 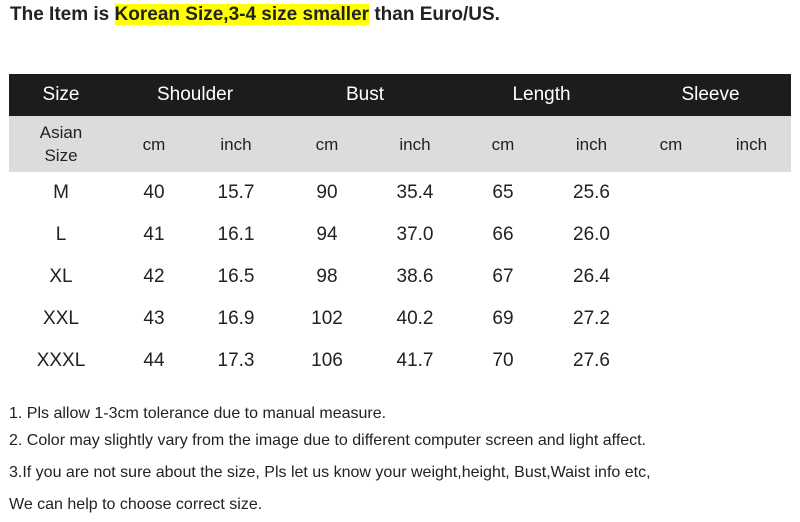 What do you see at coordinates (415, 234) in the screenshot?
I see `measurement-cell: 37.0` at bounding box center [415, 234].